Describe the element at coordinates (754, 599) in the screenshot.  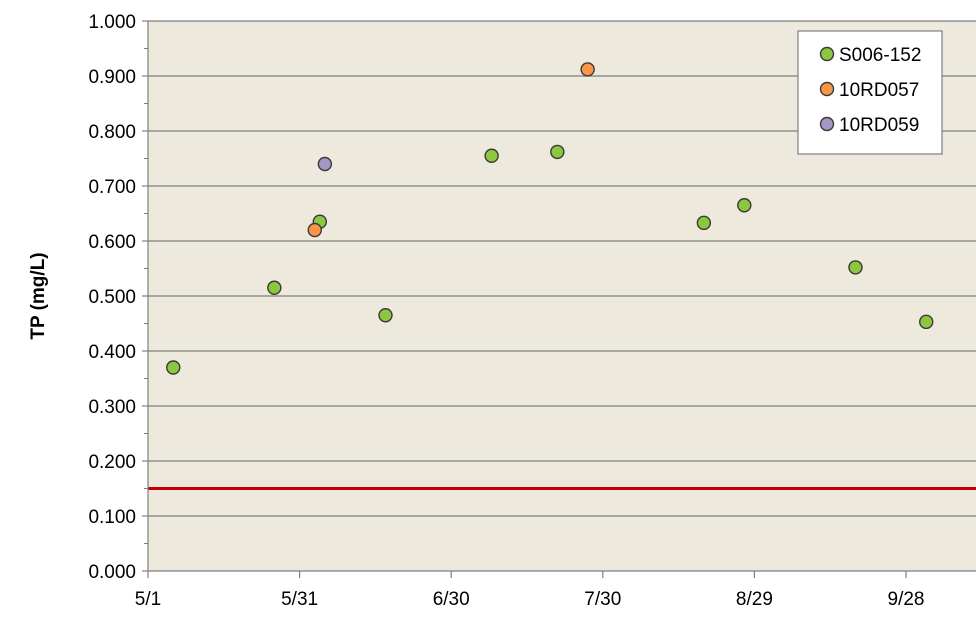
I see `x-tick-label: 8/29` at that location.